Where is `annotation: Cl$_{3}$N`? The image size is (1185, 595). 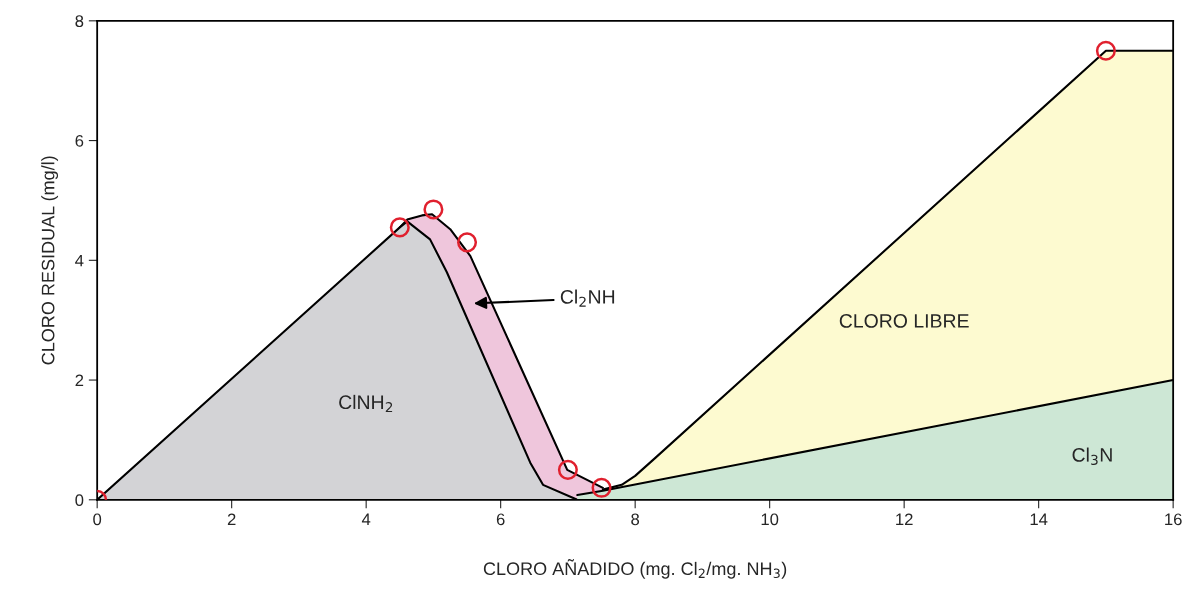
annotation: Cl$_{3}$N is located at coordinates (1092, 456).